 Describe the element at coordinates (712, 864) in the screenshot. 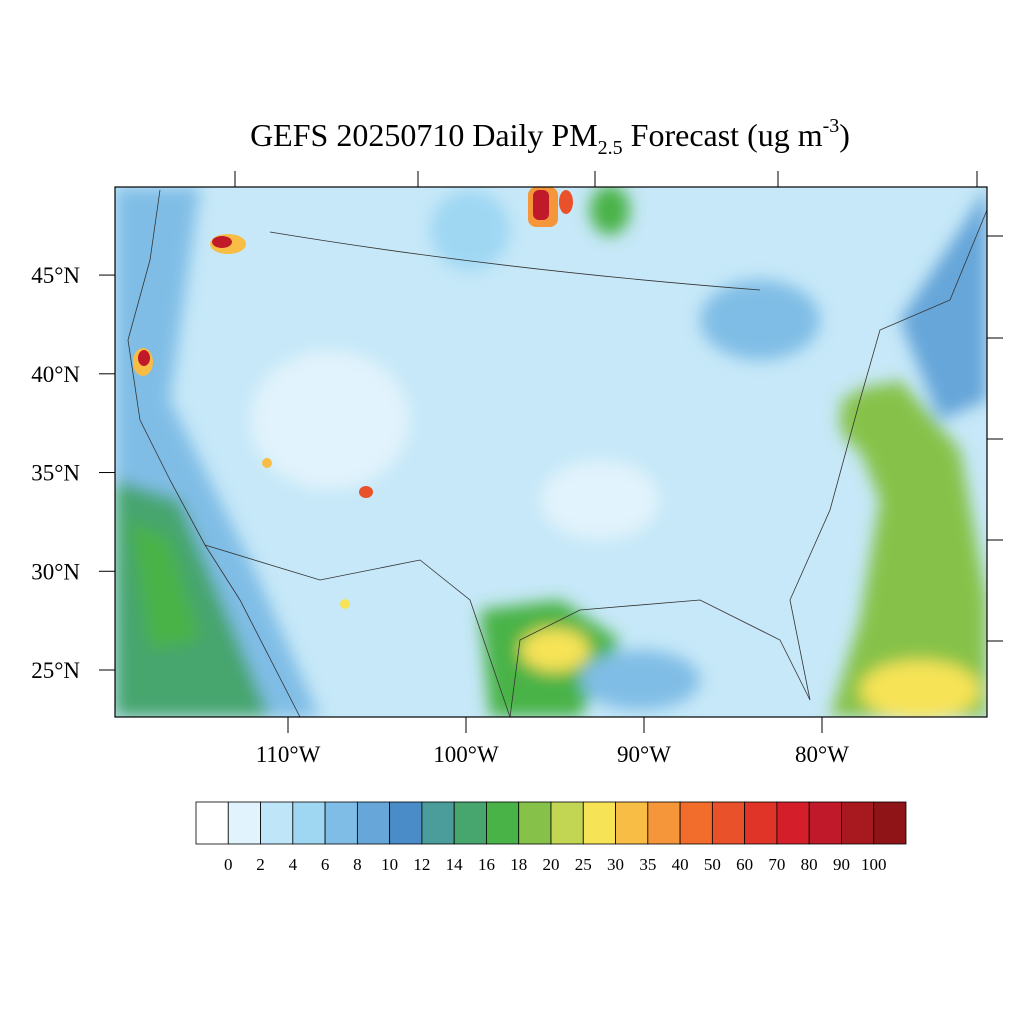

I see `colorbar-label: 50` at that location.